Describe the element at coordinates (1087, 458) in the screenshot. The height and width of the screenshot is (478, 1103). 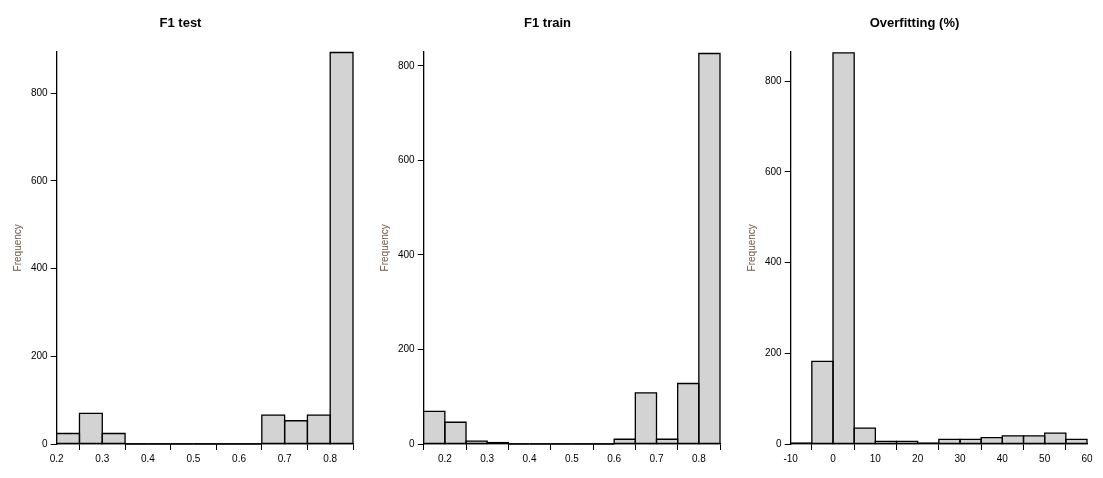
I see `x-tick-label: 60` at that location.